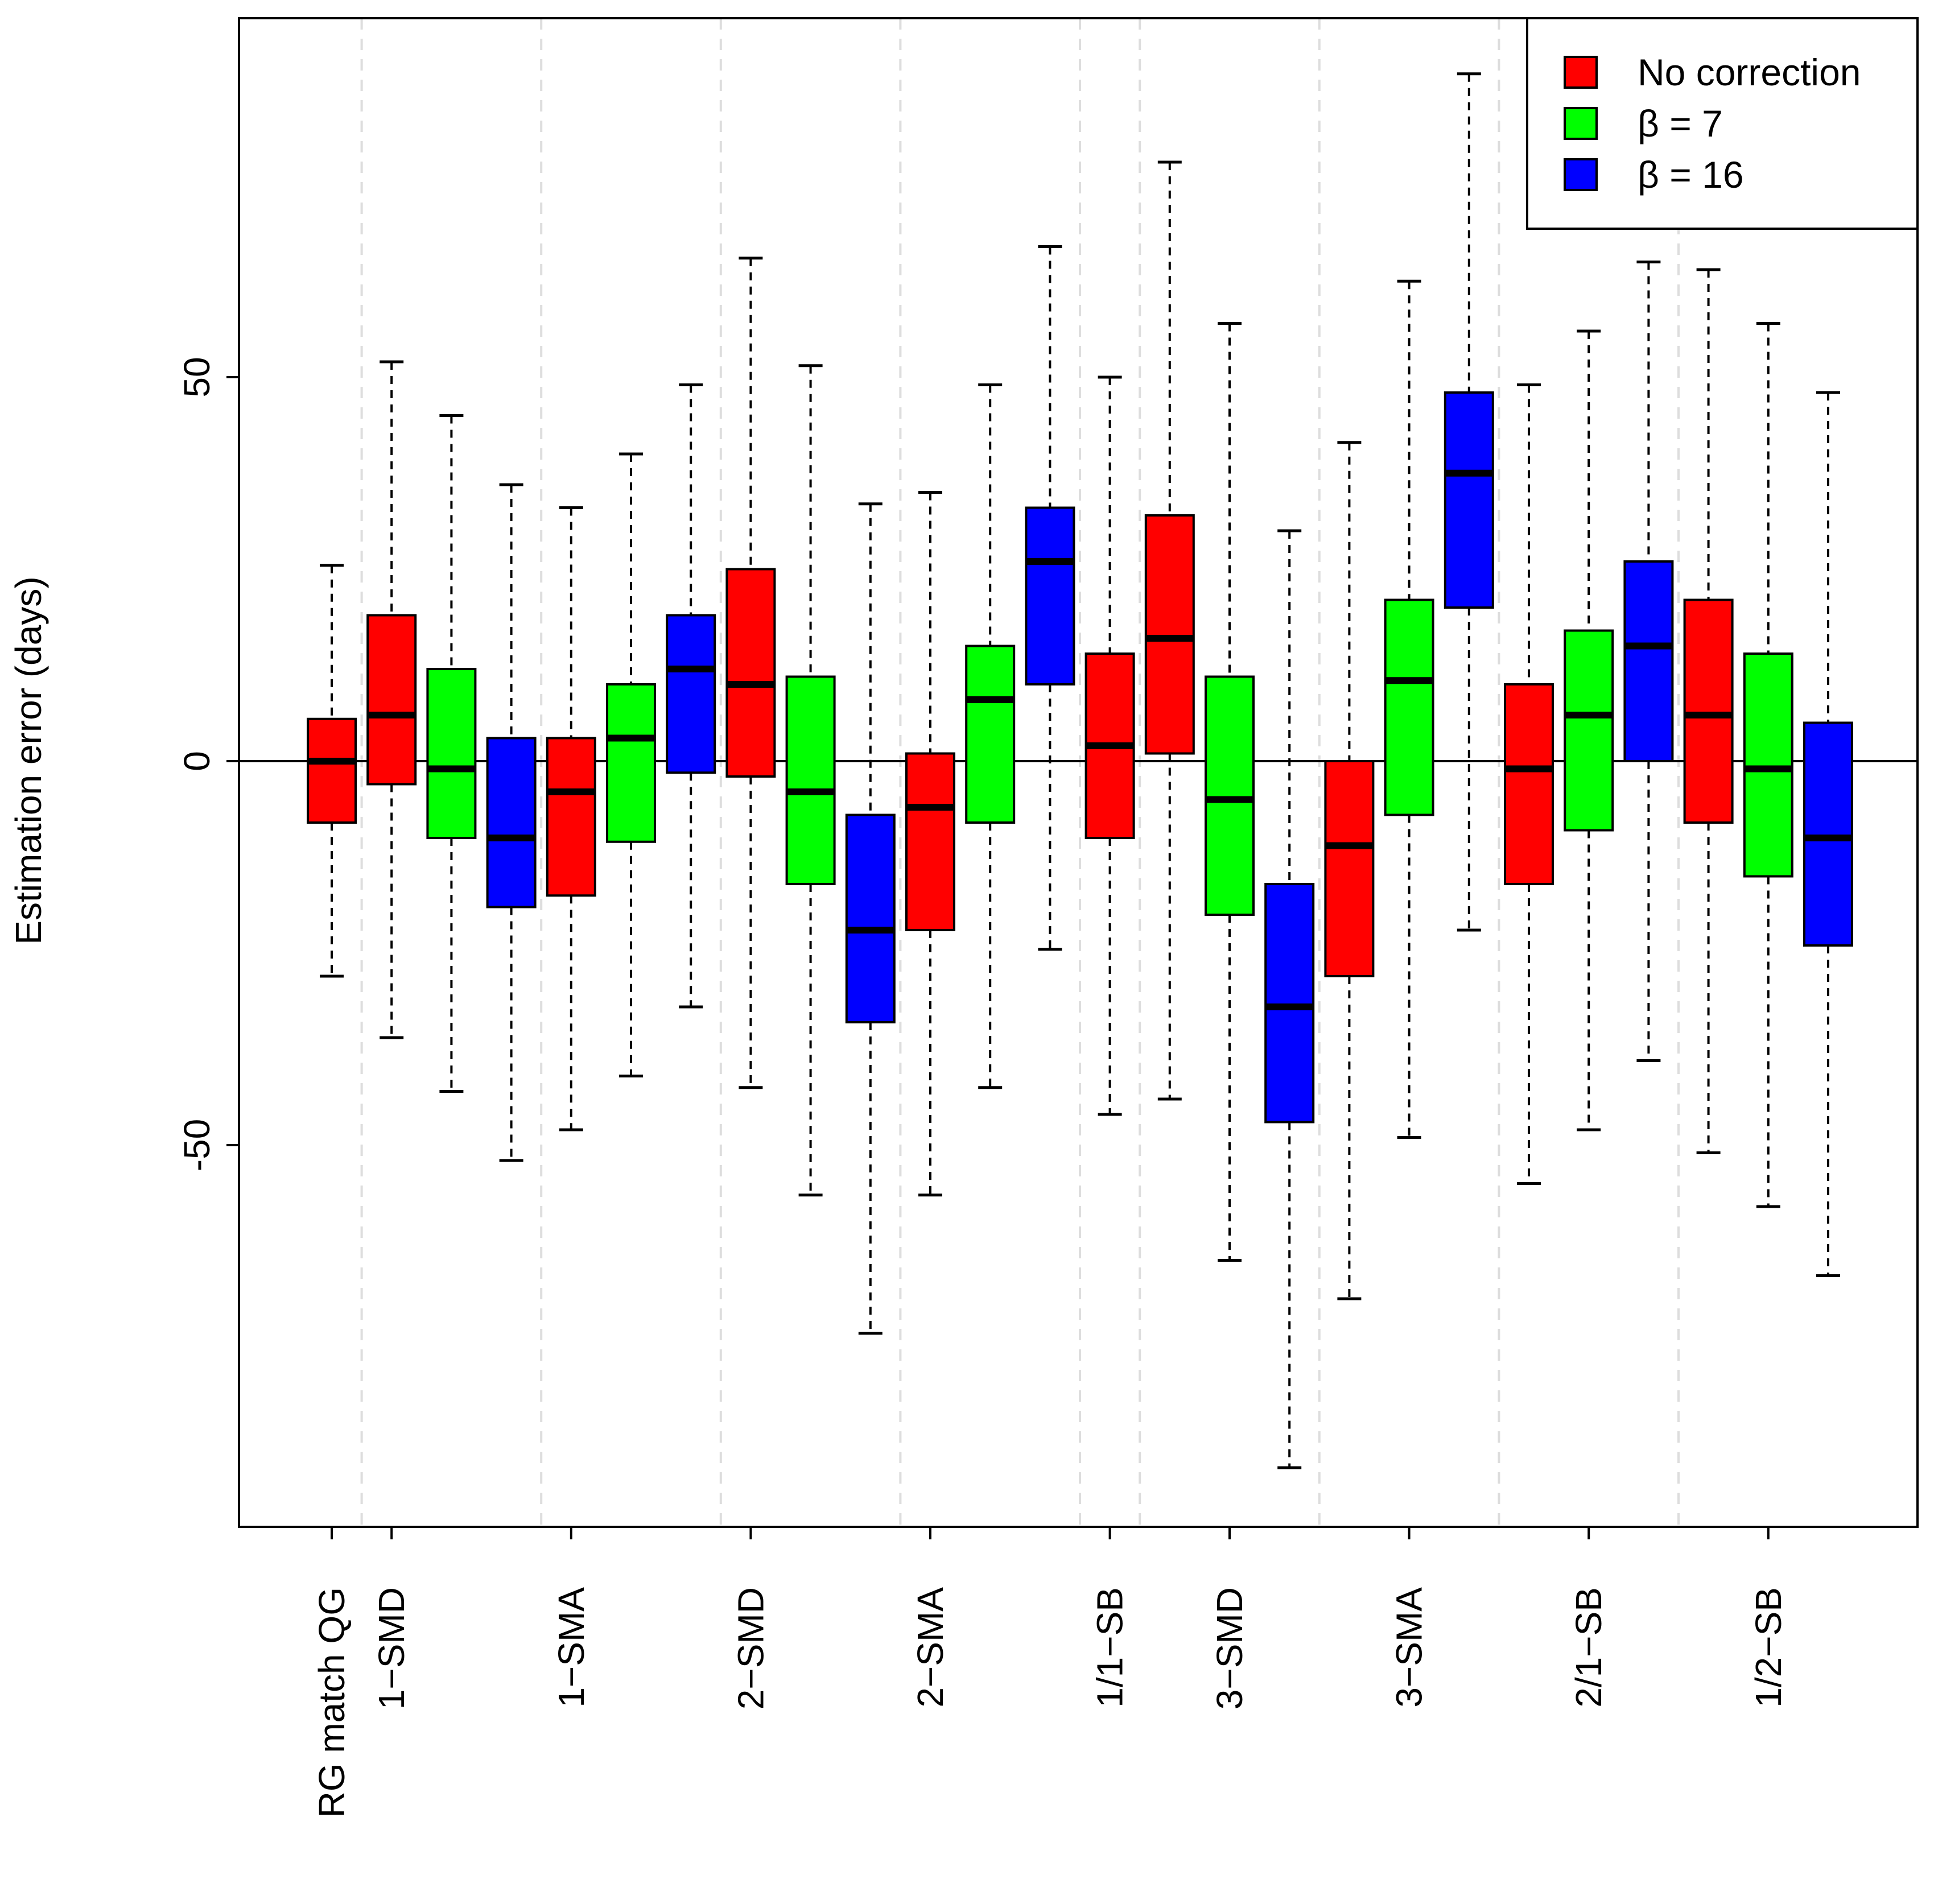 This screenshot has width=1934, height=1904. I want to click on y-axis-title: Estimation error (days), so click(28, 760).